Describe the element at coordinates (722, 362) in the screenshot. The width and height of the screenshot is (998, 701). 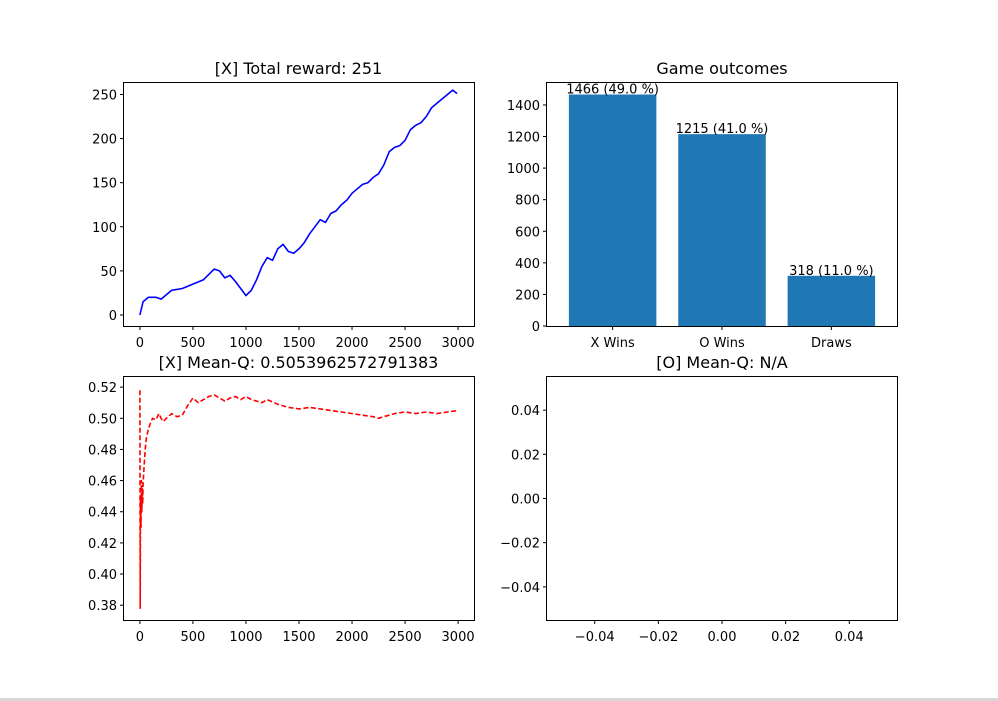
I see `chart-title: [O] Mean-Q: N/A` at that location.